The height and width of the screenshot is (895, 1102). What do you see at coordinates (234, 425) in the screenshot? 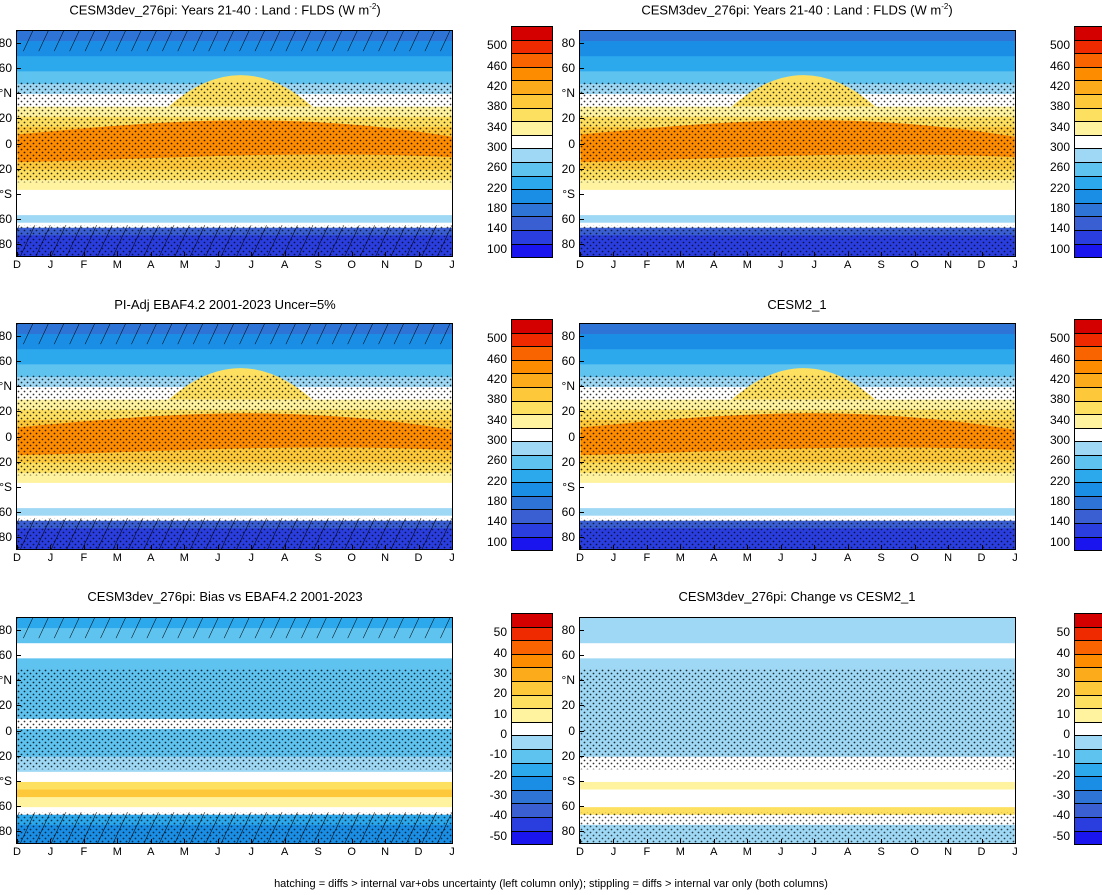
I see `stippling` at bounding box center [234, 425].